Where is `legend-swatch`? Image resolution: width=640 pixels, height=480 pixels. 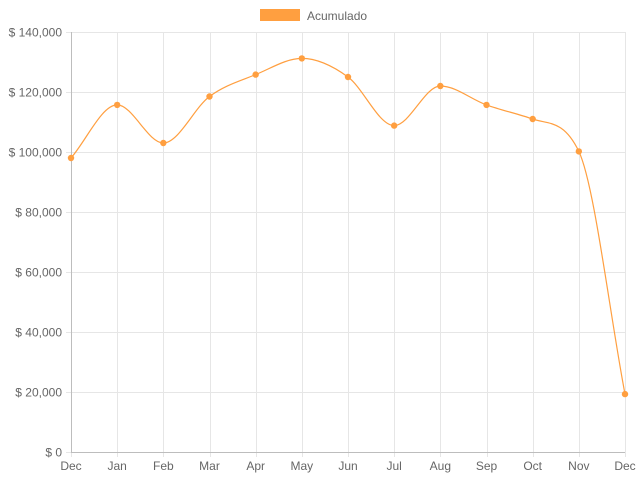 legend-swatch is located at coordinates (280, 15).